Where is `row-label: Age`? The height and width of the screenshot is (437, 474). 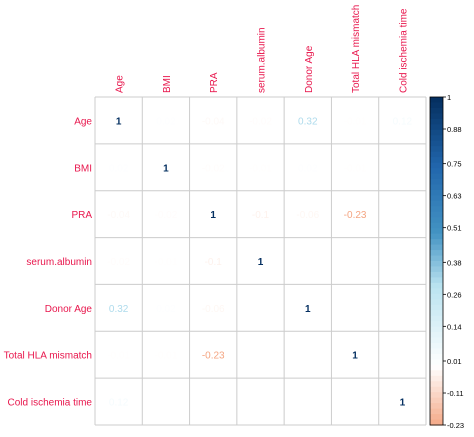
row-label: Age is located at coordinates (83, 121).